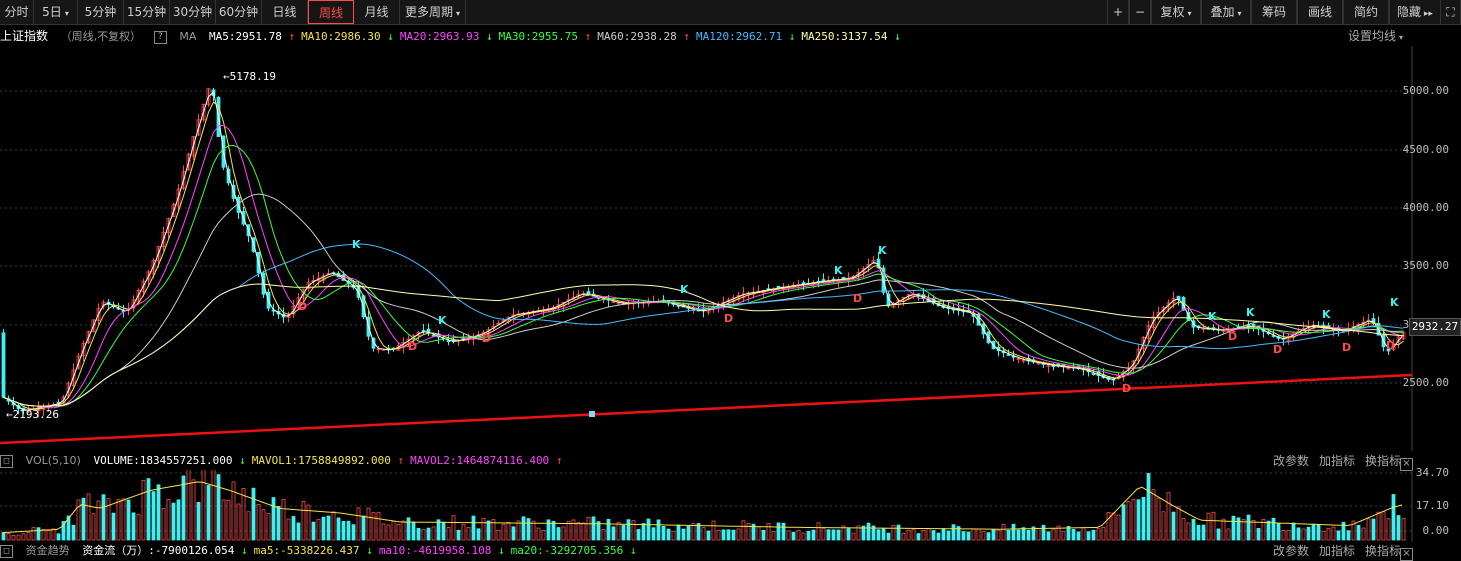 This screenshot has height=561, width=1461. What do you see at coordinates (193, 12) in the screenshot?
I see `period-tab-4: 30分钟` at bounding box center [193, 12].